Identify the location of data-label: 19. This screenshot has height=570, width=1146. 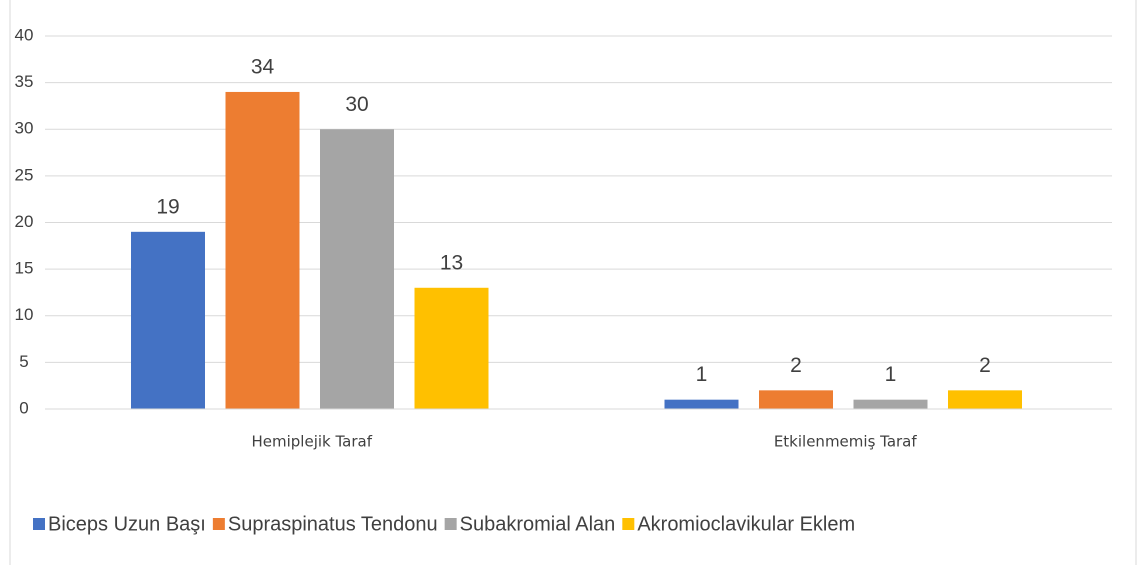
(167, 206).